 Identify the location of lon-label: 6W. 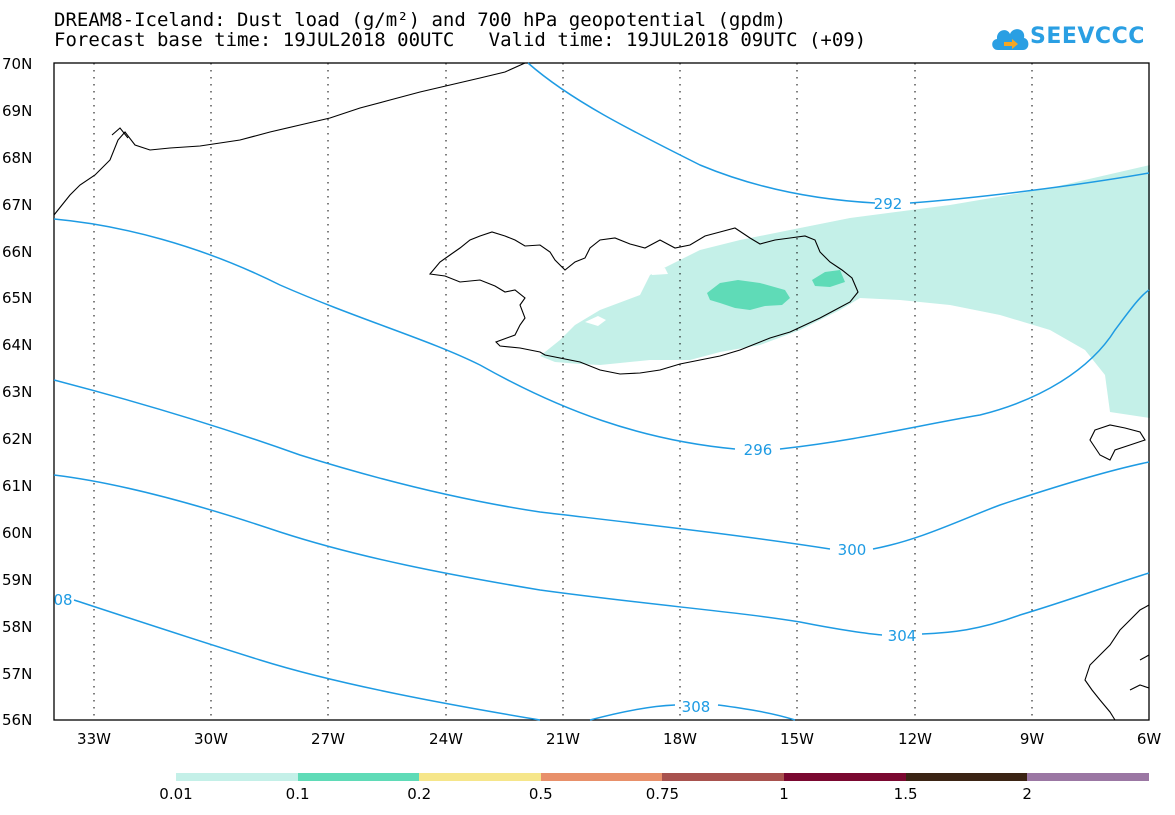
(1149, 739).